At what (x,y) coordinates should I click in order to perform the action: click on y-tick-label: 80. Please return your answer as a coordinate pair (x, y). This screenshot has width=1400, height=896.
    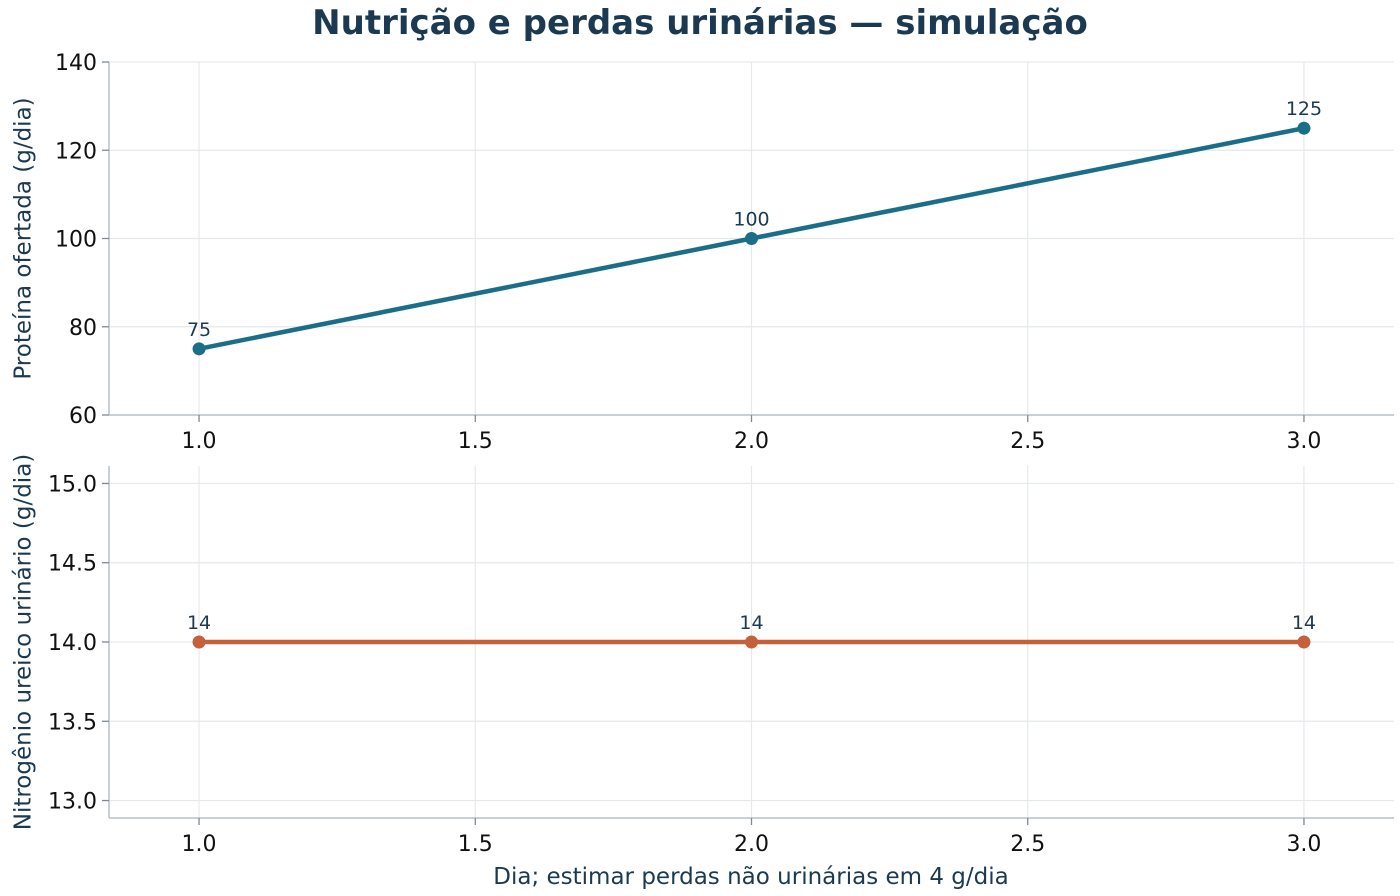
    Looking at the image, I should click on (83, 328).